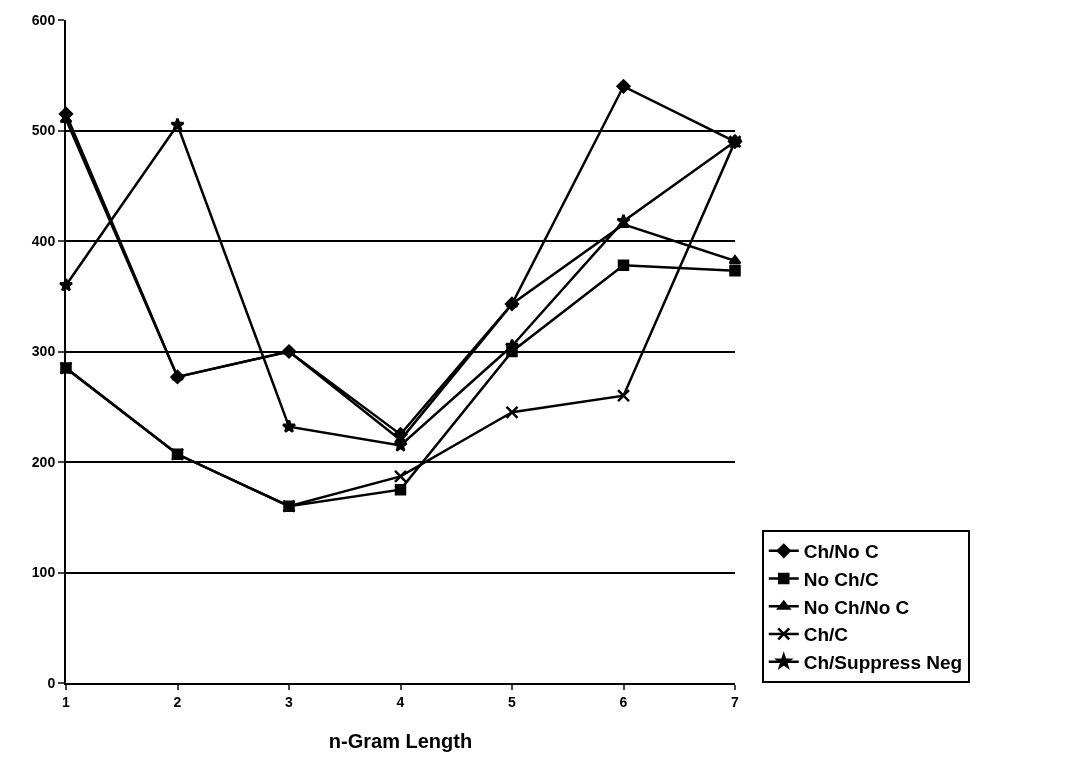  What do you see at coordinates (623, 701) in the screenshot?
I see `x-tick-label: 6` at bounding box center [623, 701].